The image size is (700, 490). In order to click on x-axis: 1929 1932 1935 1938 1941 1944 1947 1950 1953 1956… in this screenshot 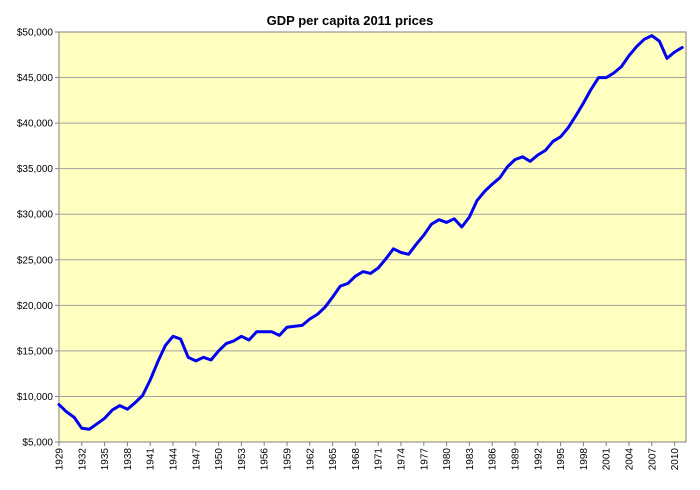, I will do `click(368, 456)`.